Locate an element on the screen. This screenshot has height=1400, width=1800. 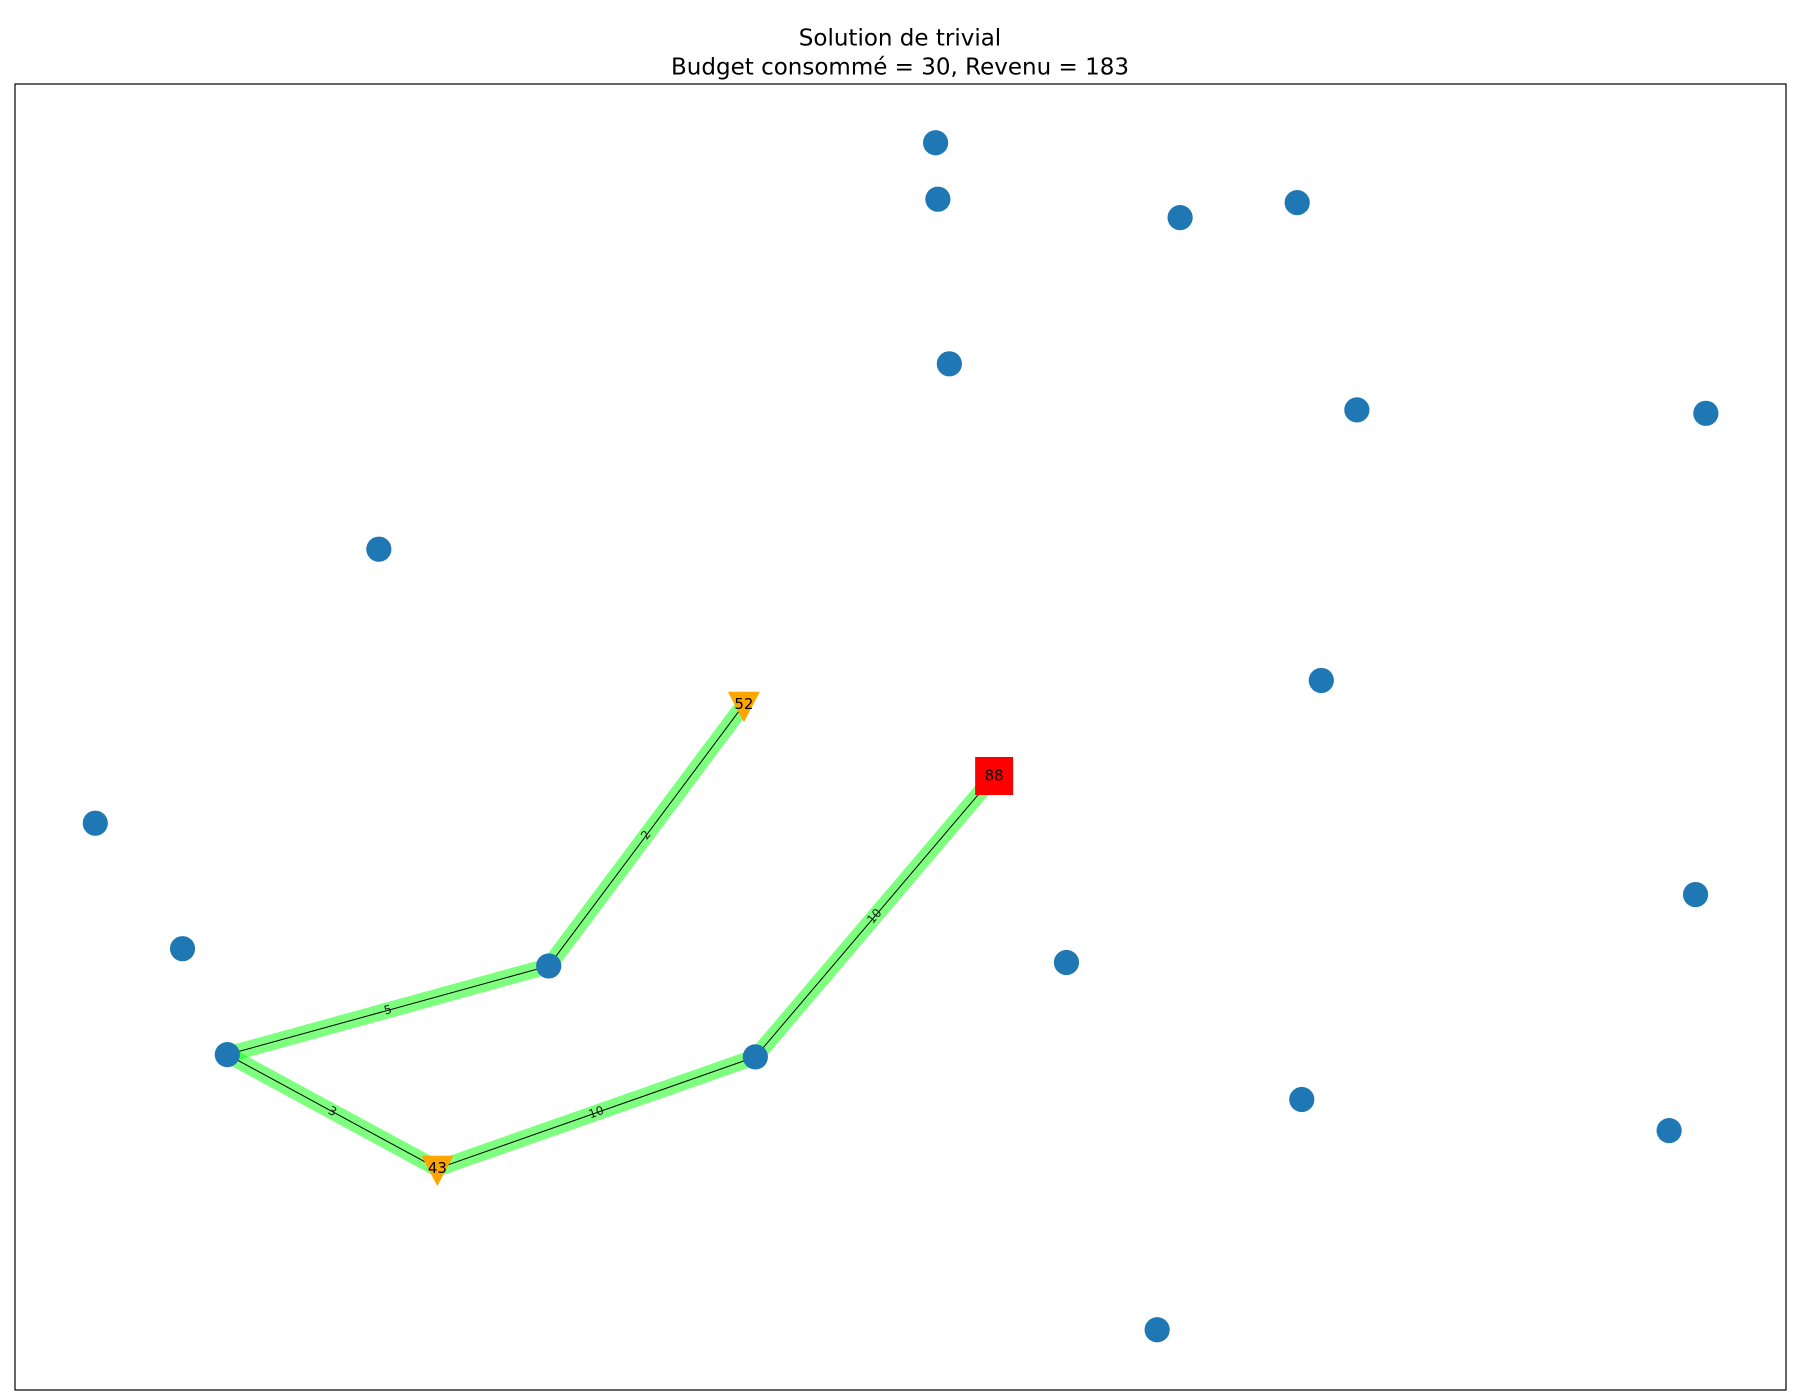
edge-label: 5 is located at coordinates (387, 1010).